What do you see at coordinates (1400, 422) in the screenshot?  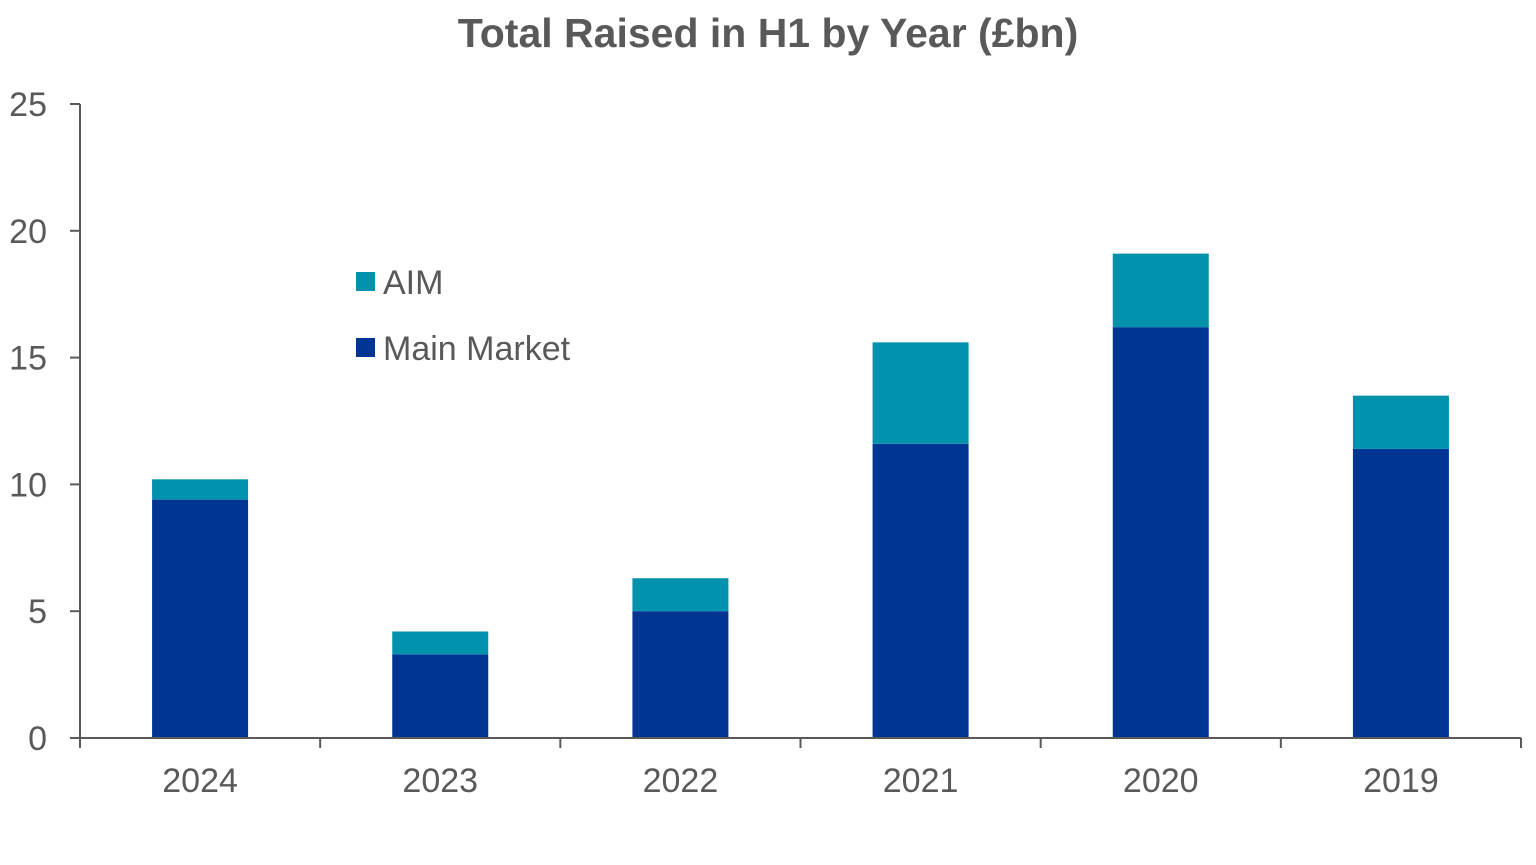 I see `bar-aim-2019` at bounding box center [1400, 422].